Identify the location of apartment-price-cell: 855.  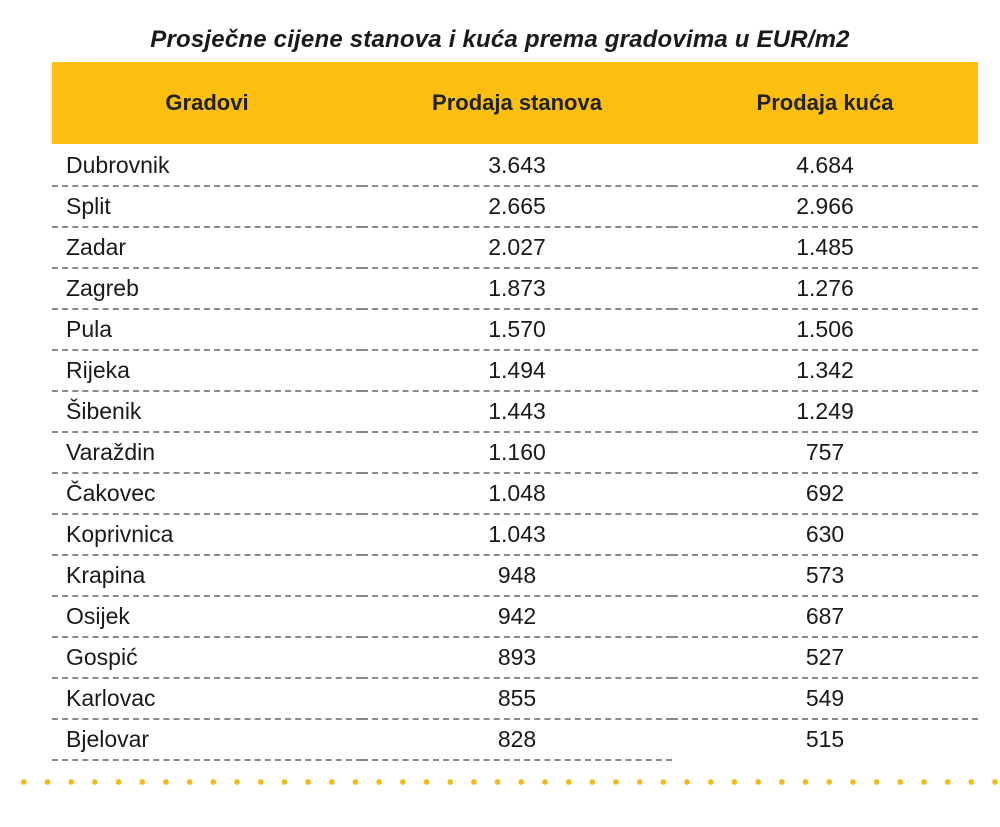
(517, 699).